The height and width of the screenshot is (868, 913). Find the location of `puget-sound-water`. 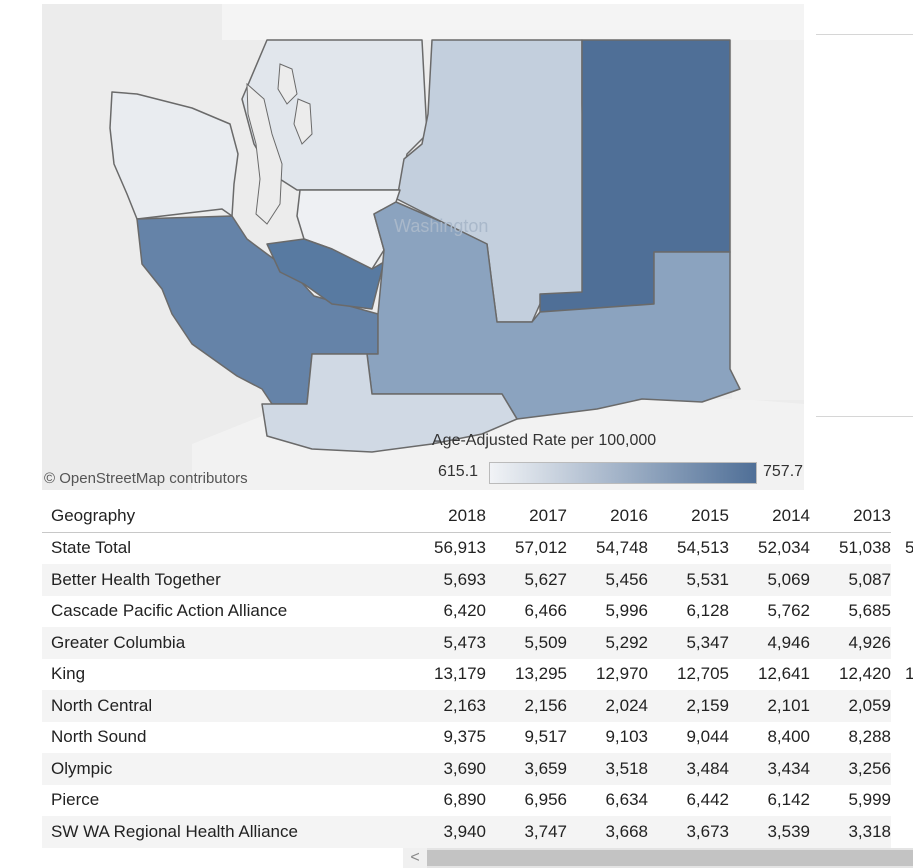

puget-sound-water is located at coordinates (264, 153).